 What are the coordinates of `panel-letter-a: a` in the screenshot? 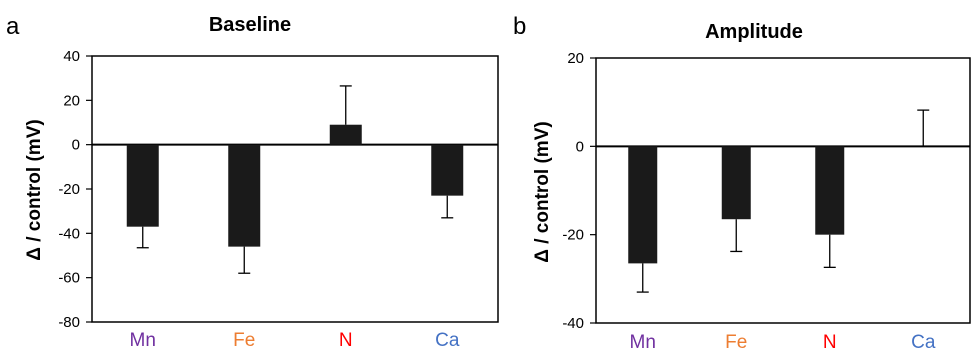 It's located at (13, 26).